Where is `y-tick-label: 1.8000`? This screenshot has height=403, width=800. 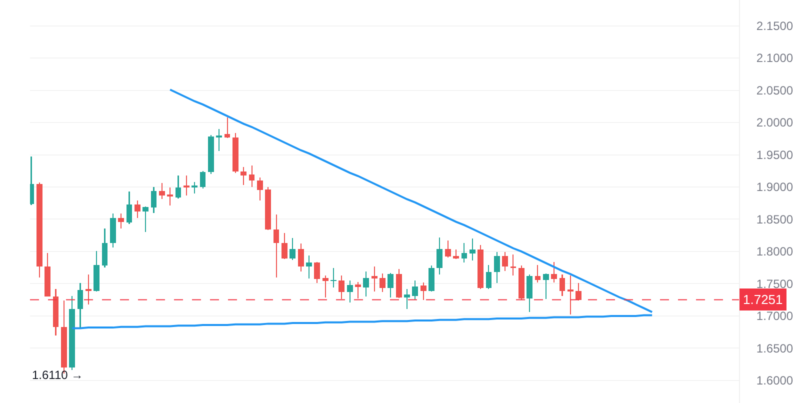
y-tick-label: 1.8000 is located at coordinates (775, 251).